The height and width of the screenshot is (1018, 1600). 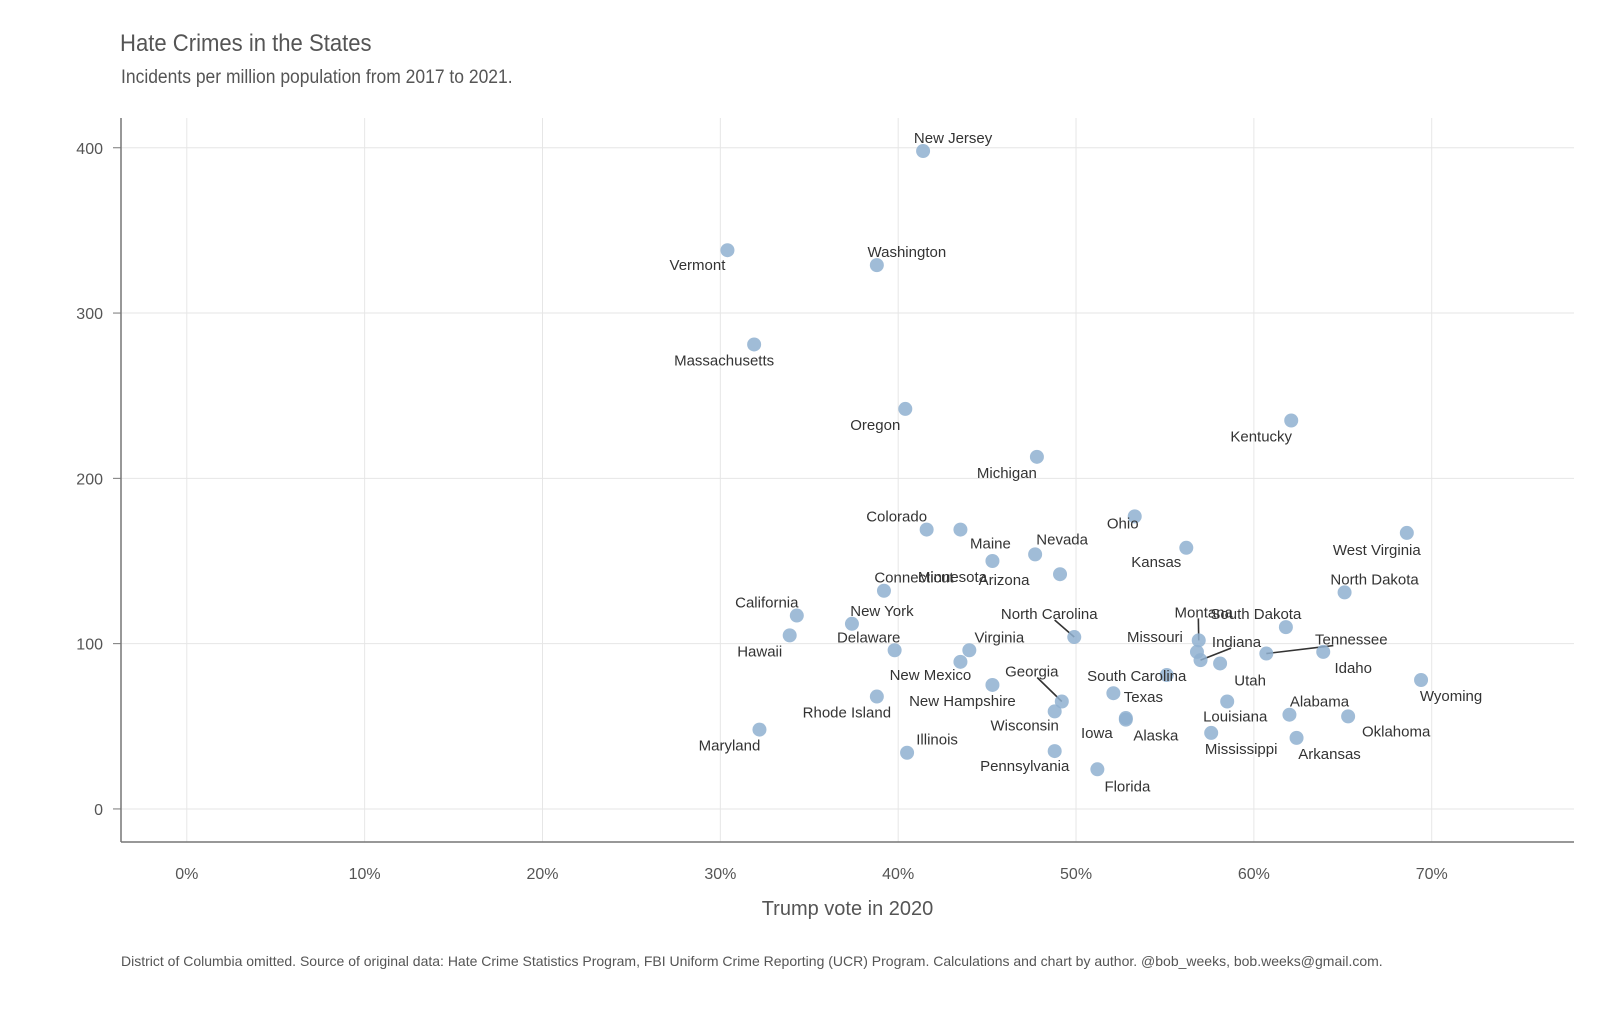 What do you see at coordinates (246, 43) in the screenshot?
I see `chart-title: Hate Crimes in the States` at bounding box center [246, 43].